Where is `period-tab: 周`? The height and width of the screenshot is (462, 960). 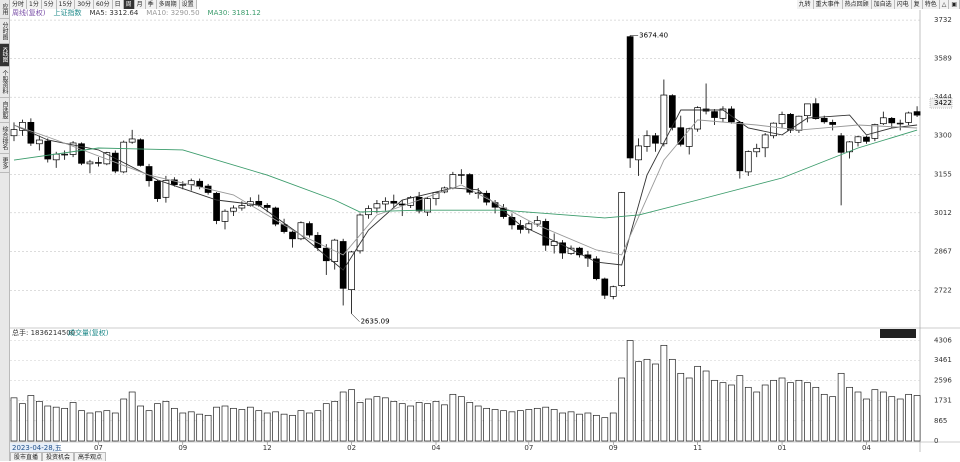
period-tab: 周 is located at coordinates (129, 4).